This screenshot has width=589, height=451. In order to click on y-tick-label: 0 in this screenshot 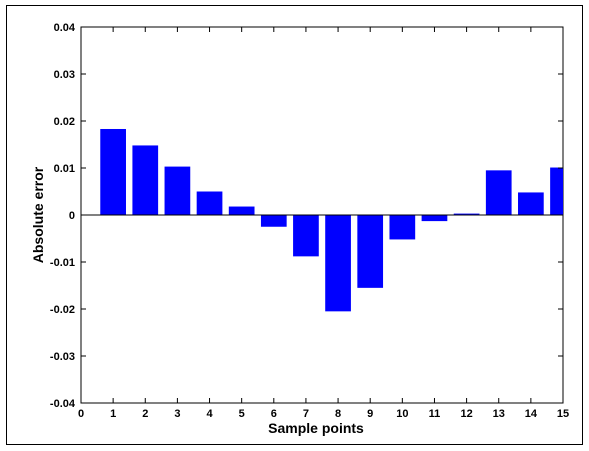, I will do `click(72, 216)`.